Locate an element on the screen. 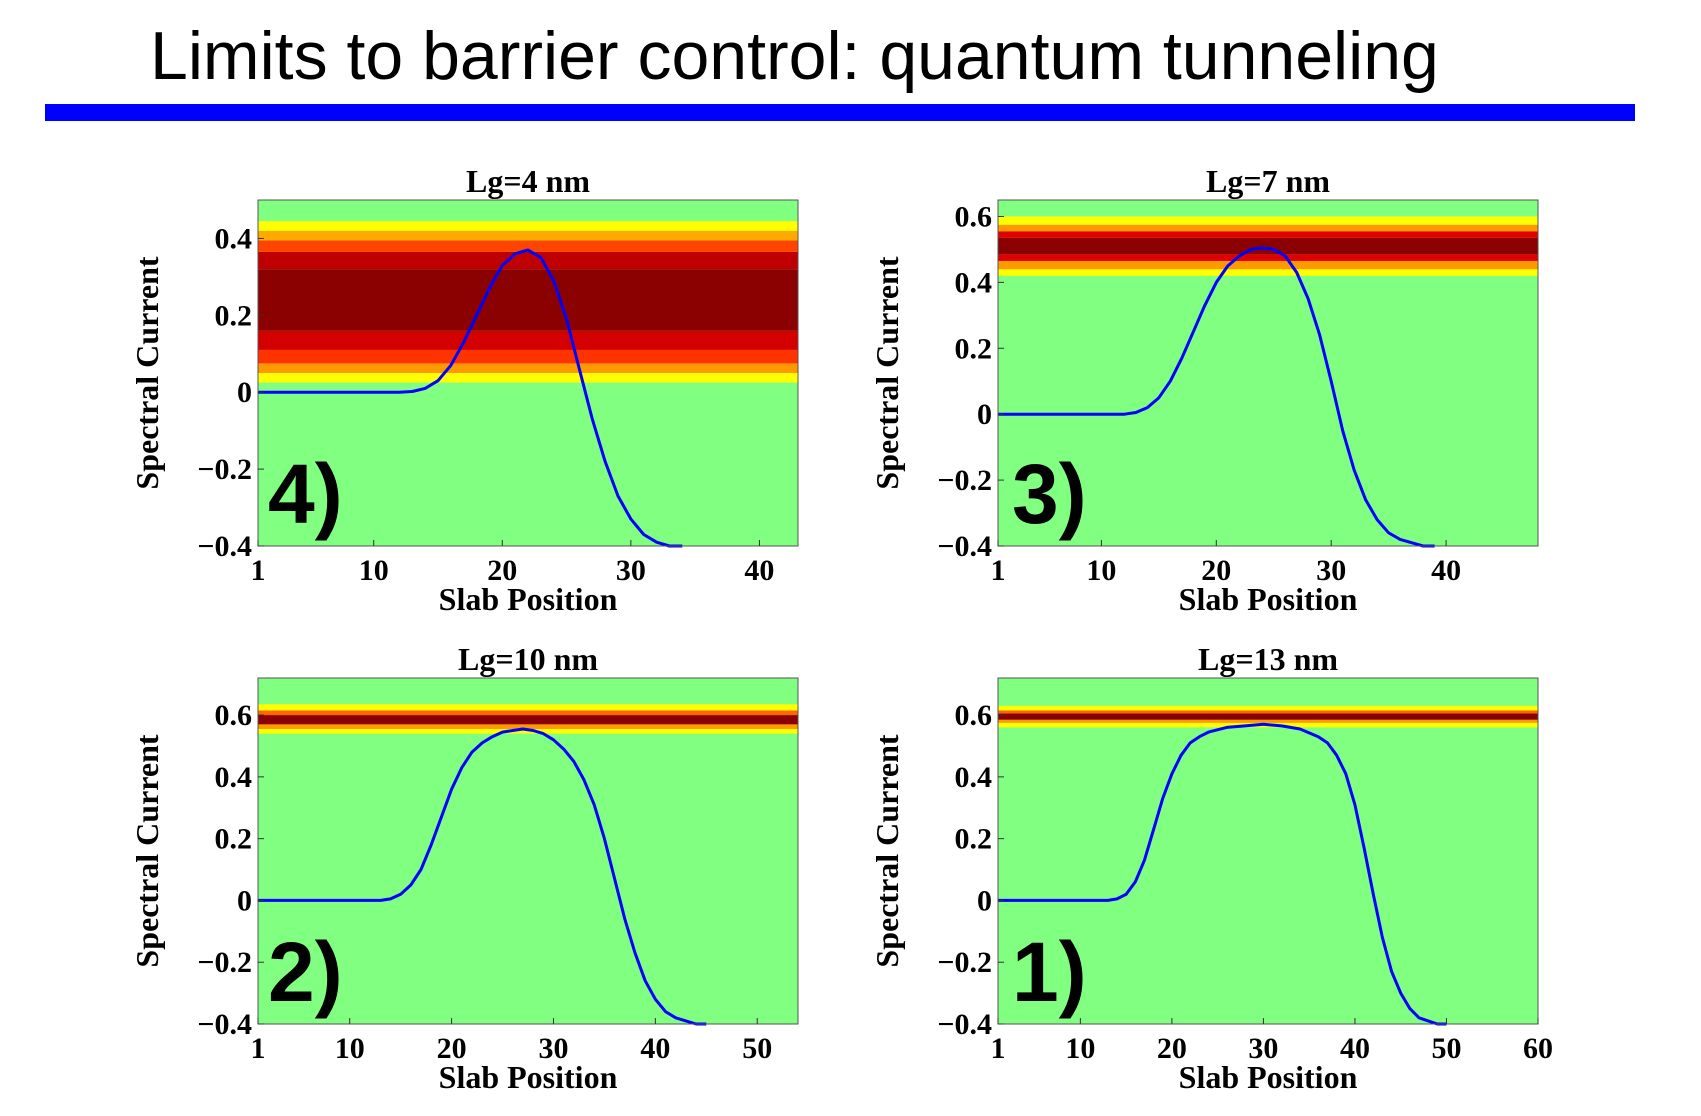 This screenshot has height=1116, width=1701. chart-title: Lg=7 nm is located at coordinates (1268, 181).